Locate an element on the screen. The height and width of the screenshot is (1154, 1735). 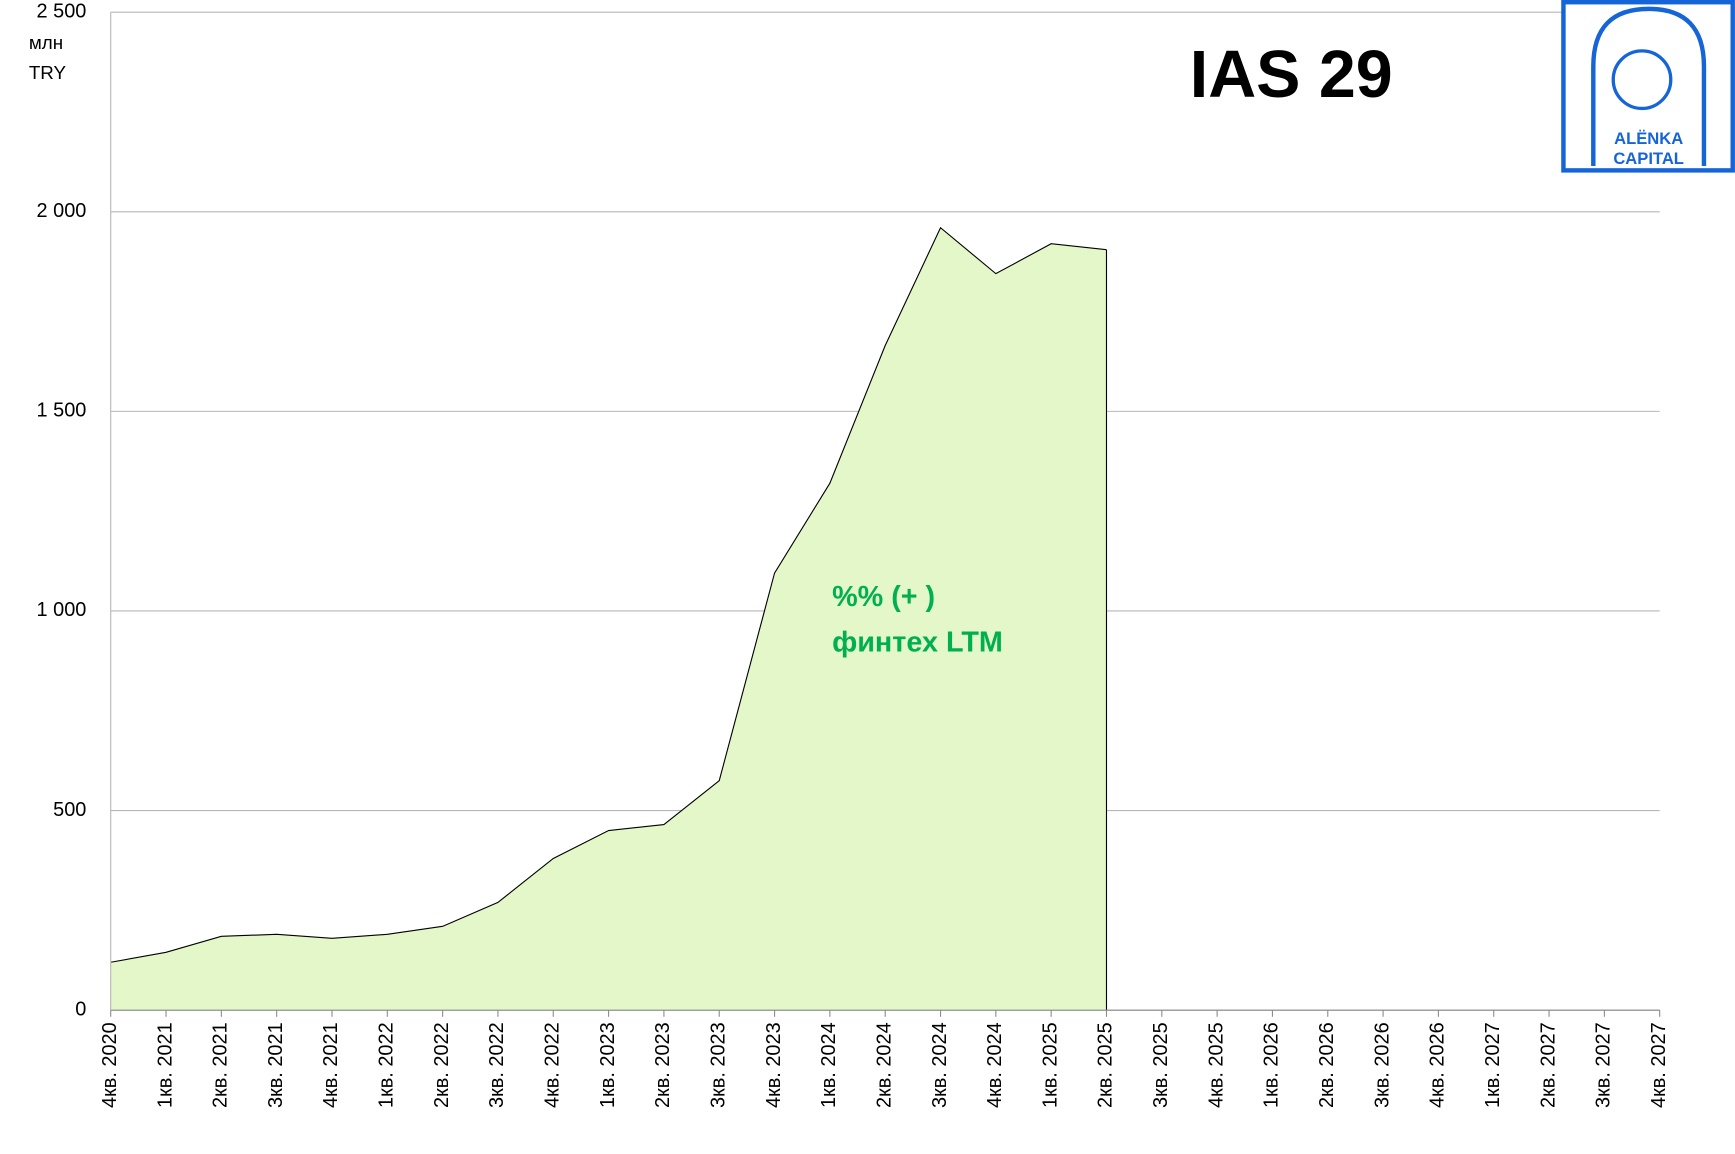
x-tick-label: 2кв. 2023 is located at coordinates (663, 1065).